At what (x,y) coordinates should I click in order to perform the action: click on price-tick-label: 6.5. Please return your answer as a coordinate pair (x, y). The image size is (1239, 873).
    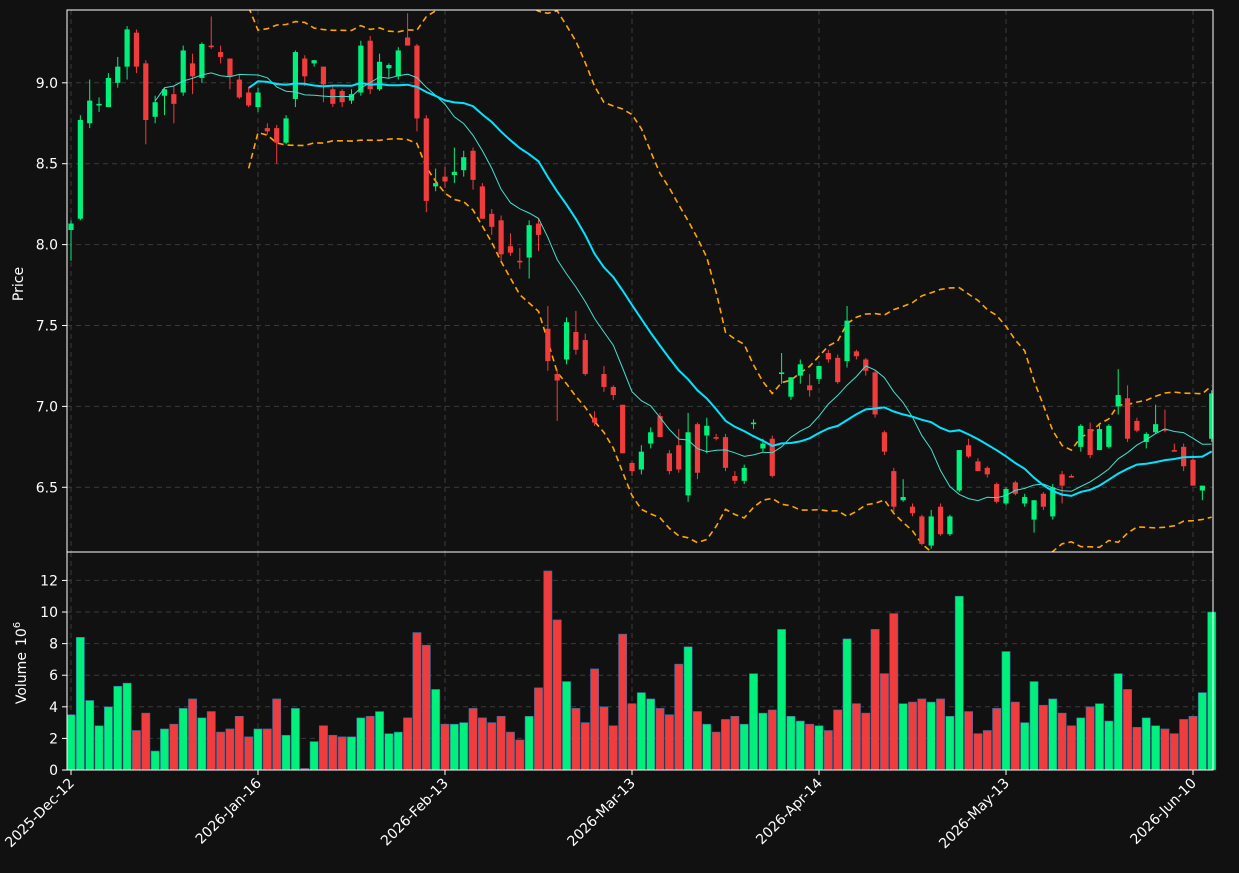
    Looking at the image, I should click on (47, 488).